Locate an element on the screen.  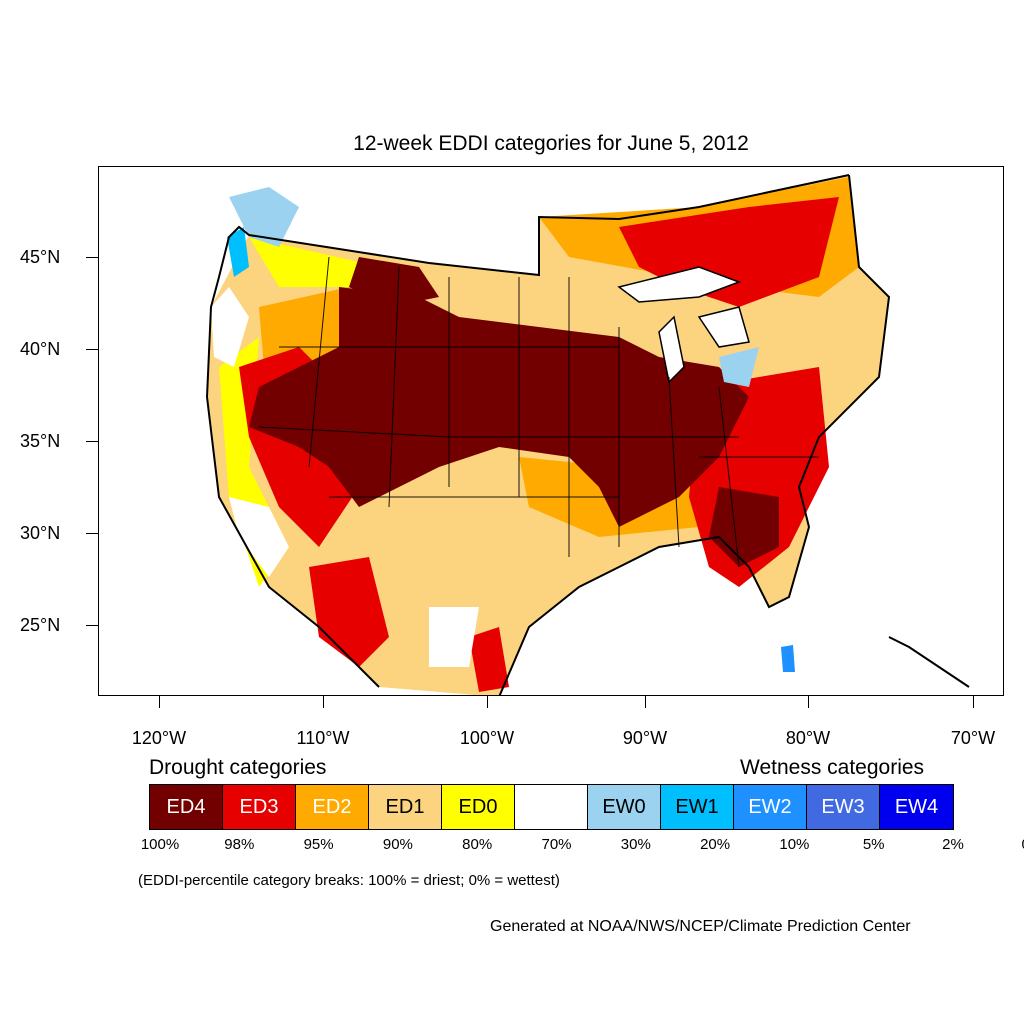
legend-cell-near-normal is located at coordinates (551, 807).